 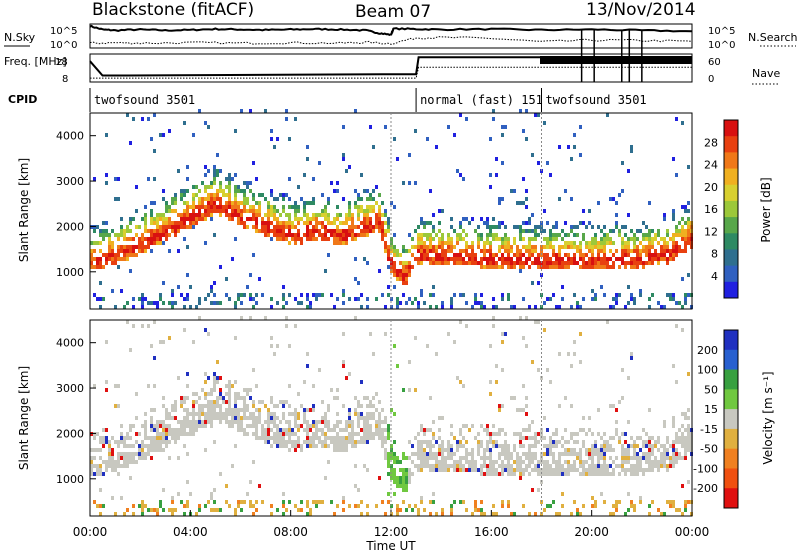 I want to click on nave-series, so click(x=391, y=72).